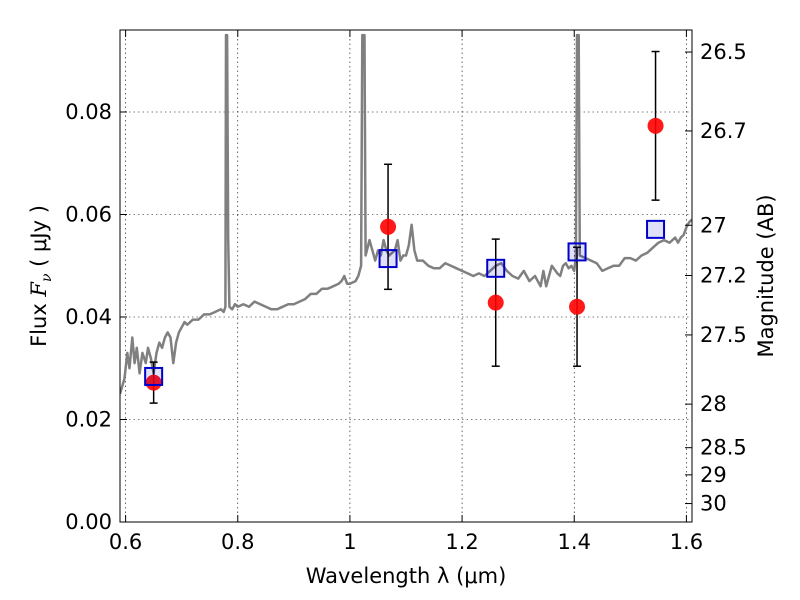 The height and width of the screenshot is (600, 800). Describe the element at coordinates (237, 542) in the screenshot. I see `x-tick-label: 0.8` at that location.